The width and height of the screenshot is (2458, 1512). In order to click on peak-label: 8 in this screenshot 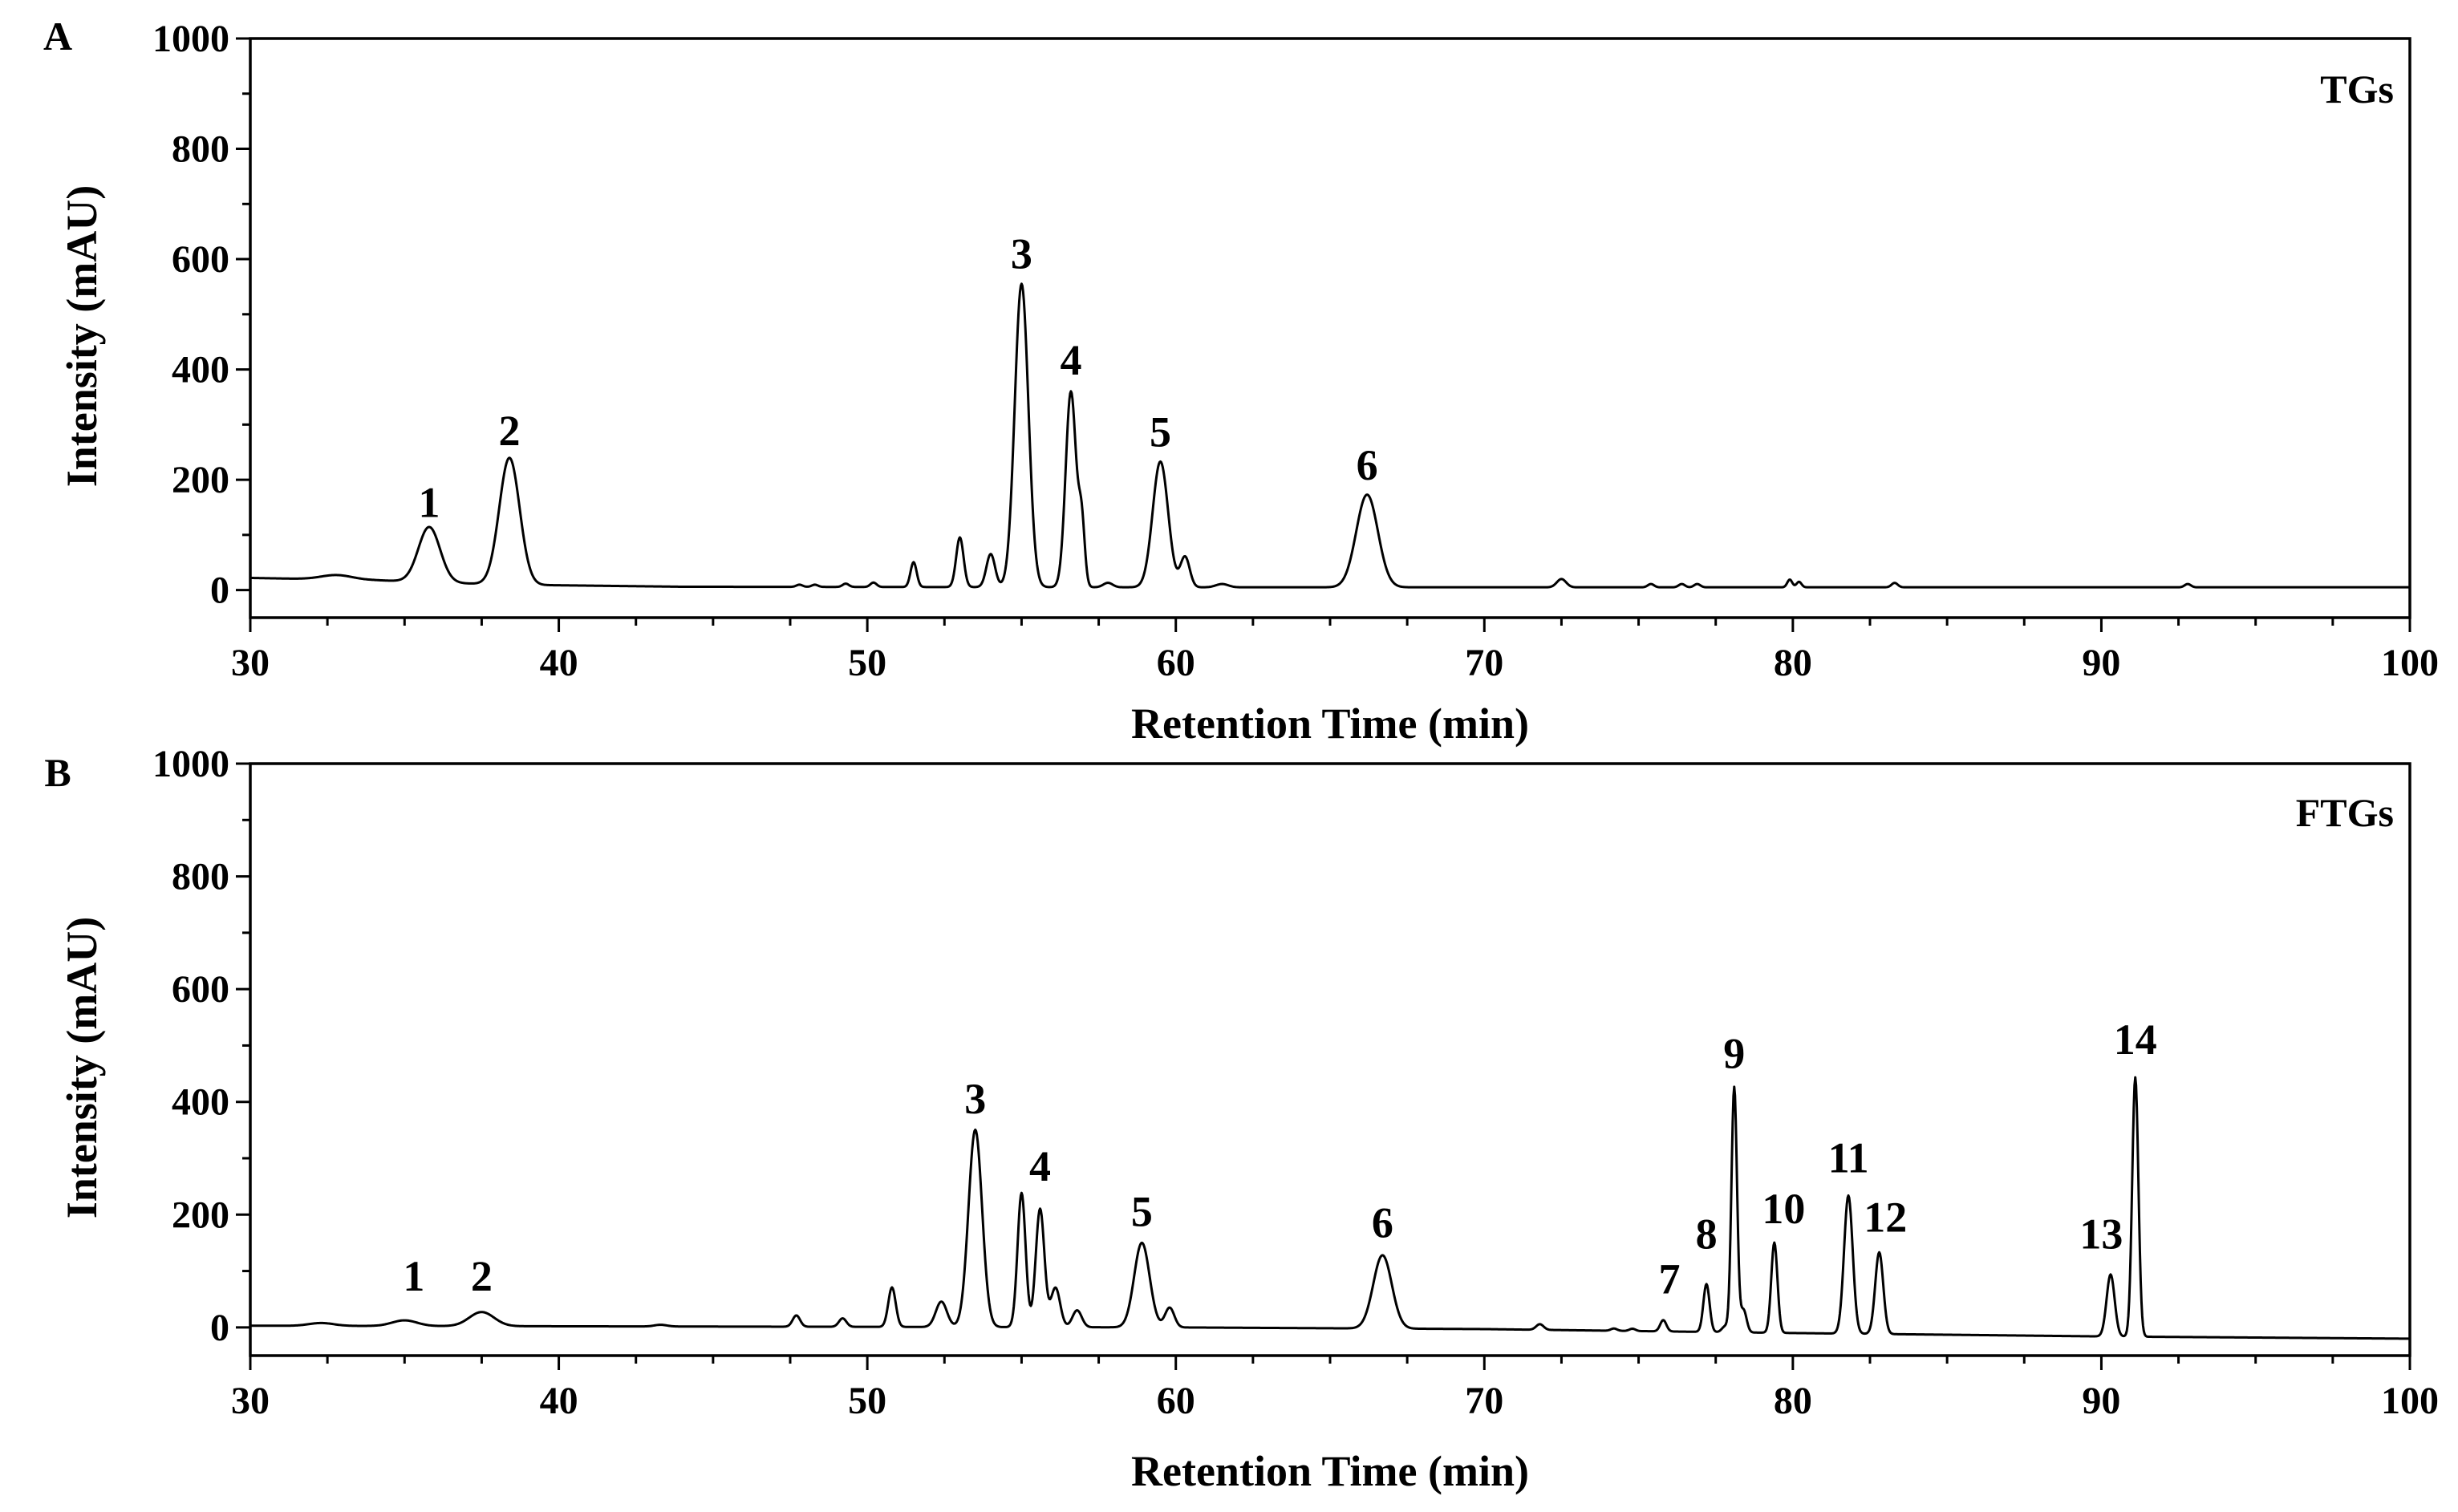, I will do `click(1707, 1234)`.